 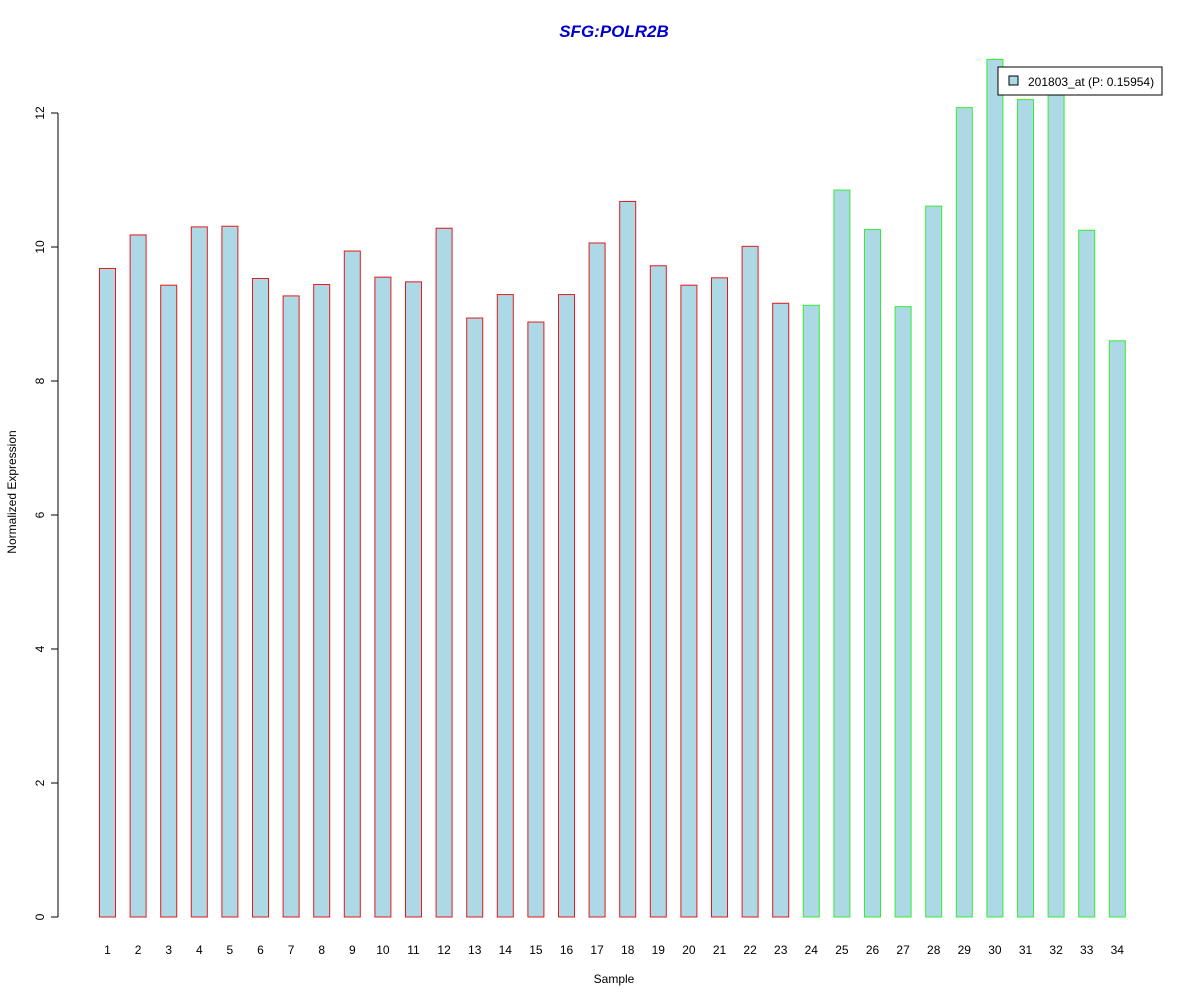 What do you see at coordinates (40, 380) in the screenshot?
I see `y-tick-label: 8` at bounding box center [40, 380].